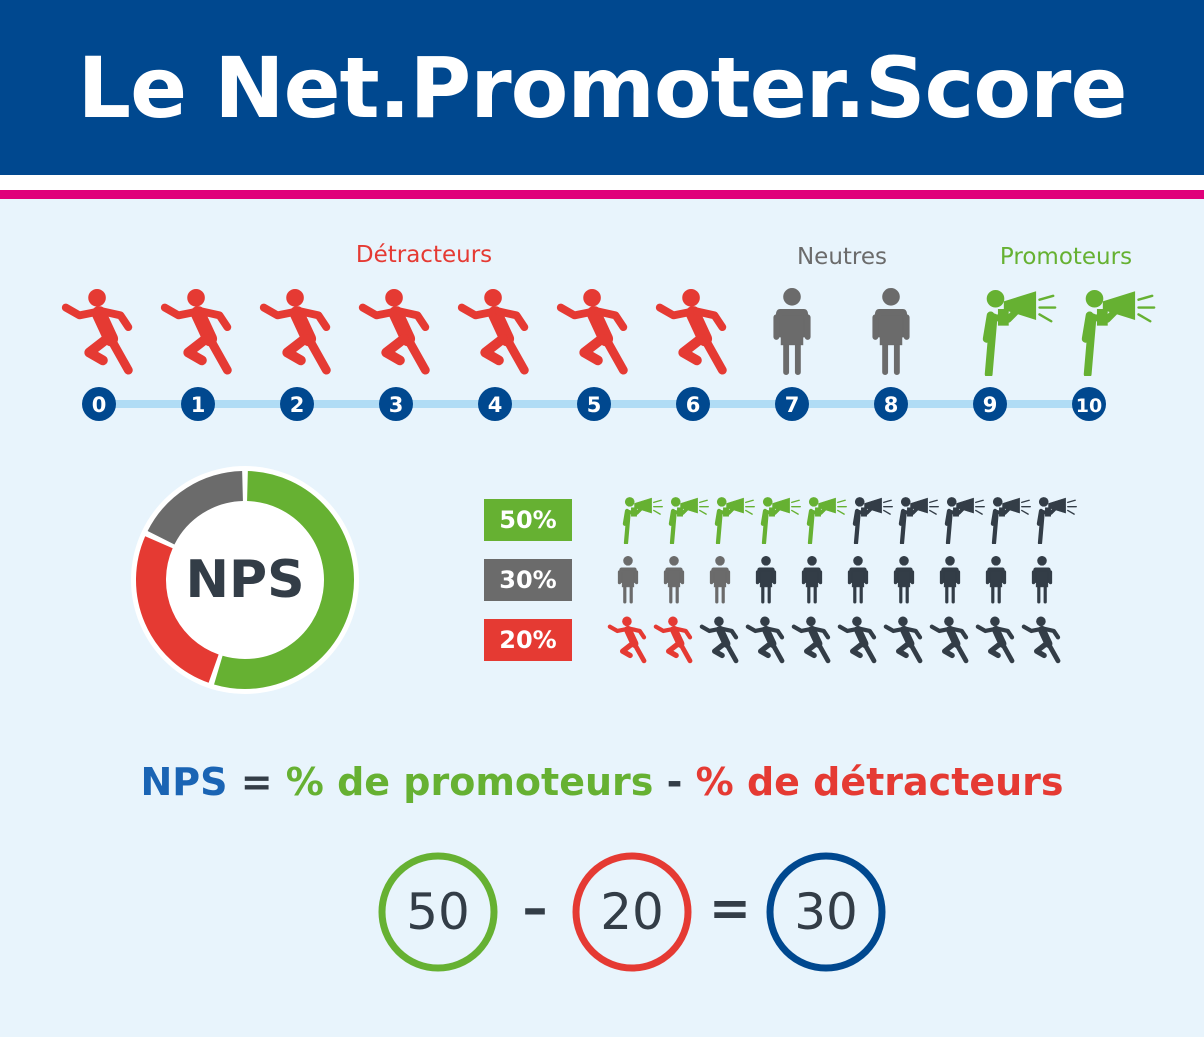  Describe the element at coordinates (535, 908) in the screenshot. I see `calc-minus: –` at that location.